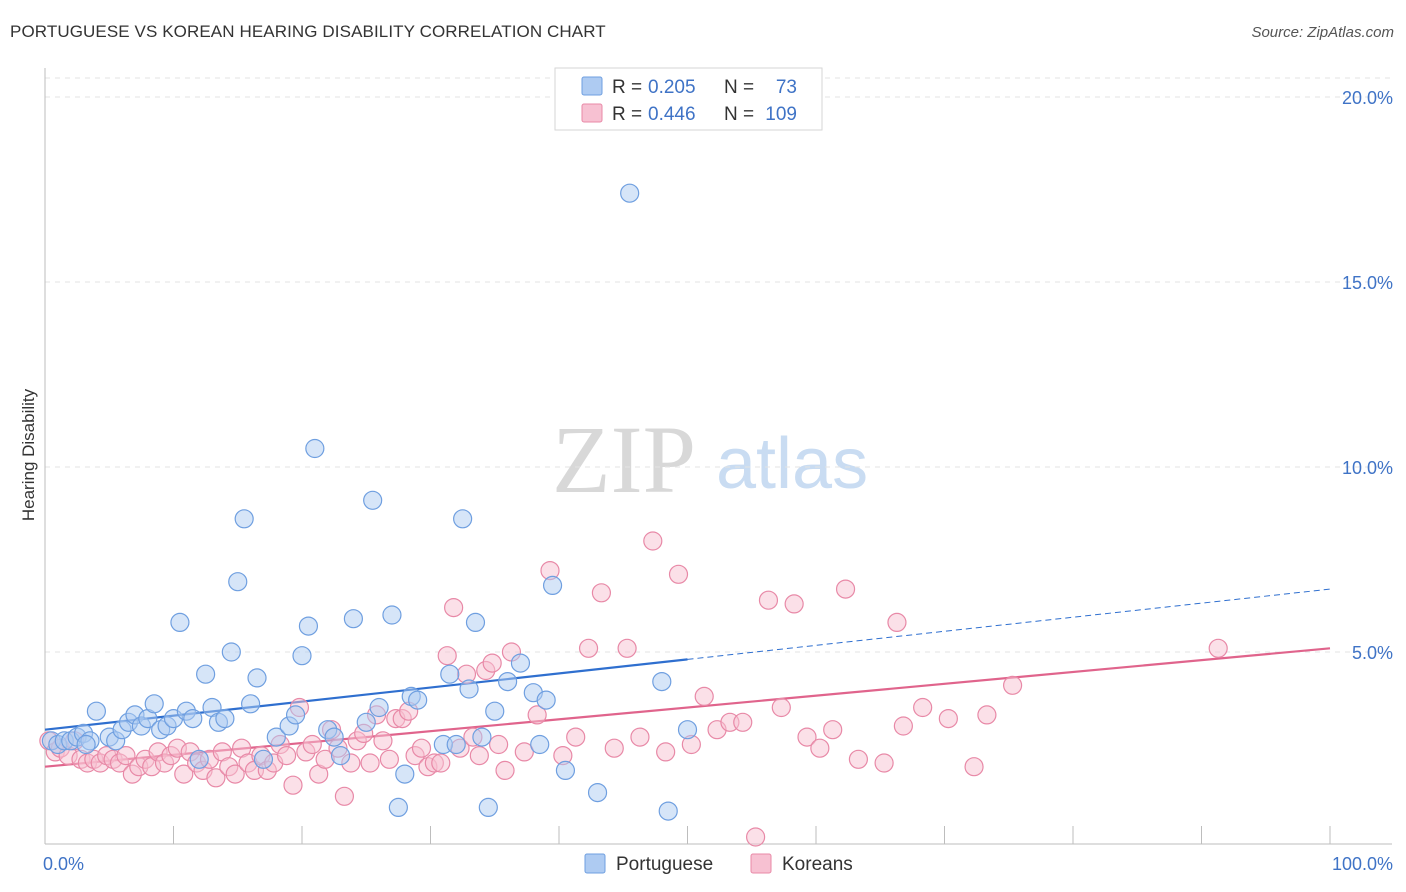 Image resolution: width=1406 pixels, height=892 pixels. I want to click on chart-source: Source: ZipAtlas.com, so click(1322, 32).